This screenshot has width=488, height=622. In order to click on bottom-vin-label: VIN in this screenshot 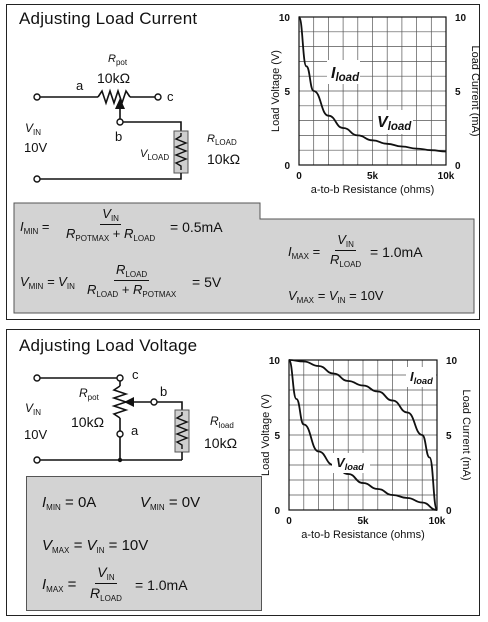, I will do `click(33, 409)`.